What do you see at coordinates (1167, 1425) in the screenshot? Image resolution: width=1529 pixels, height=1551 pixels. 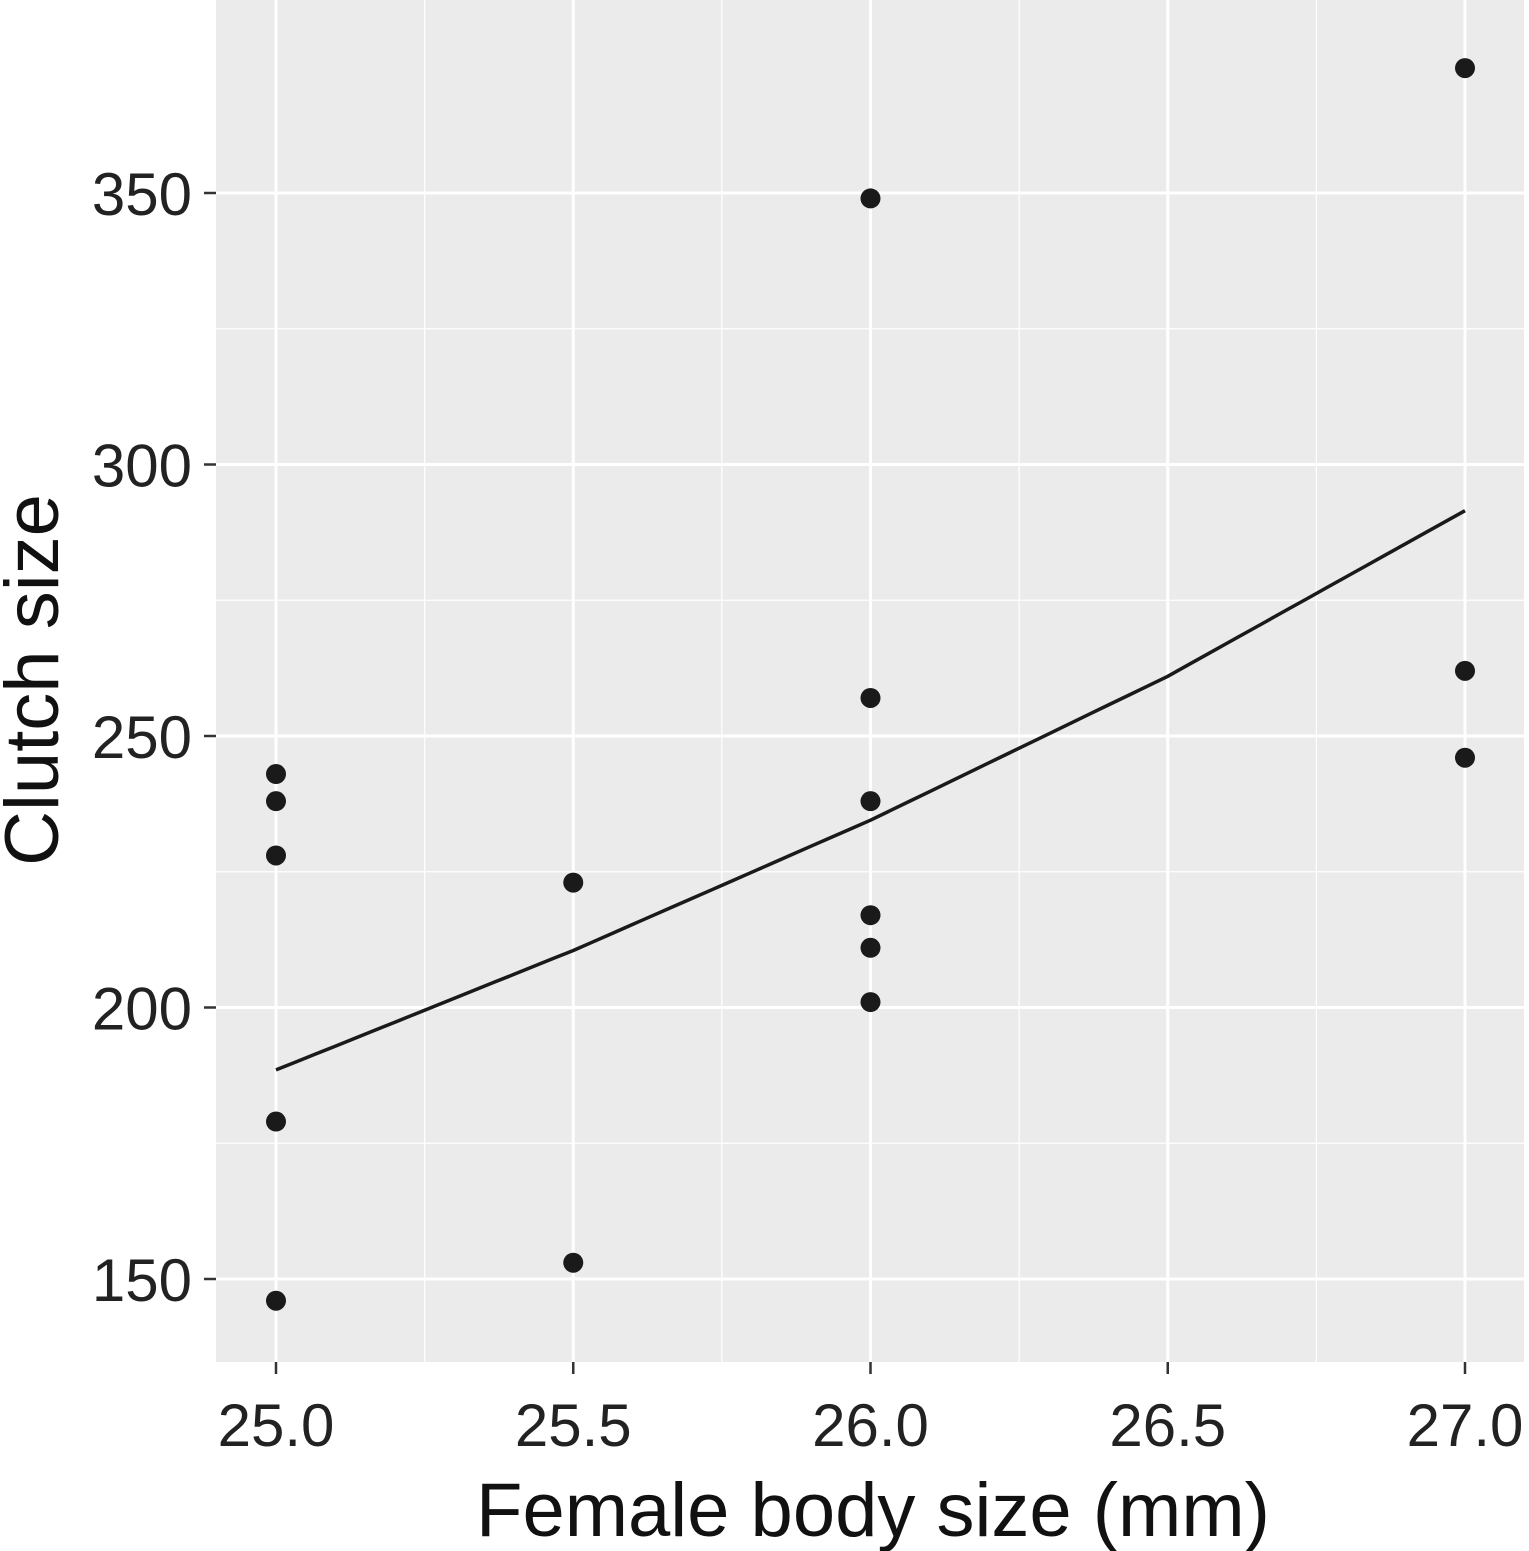 I see `x-tick-label: 26.5` at bounding box center [1167, 1425].